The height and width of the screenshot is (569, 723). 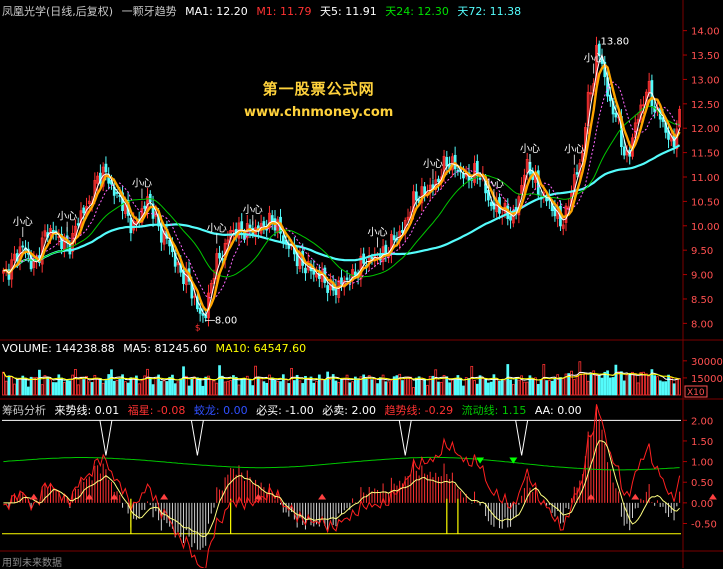 What do you see at coordinates (149, 11) in the screenshot?
I see `indicator-name: 一颗牙趋势` at bounding box center [149, 11].